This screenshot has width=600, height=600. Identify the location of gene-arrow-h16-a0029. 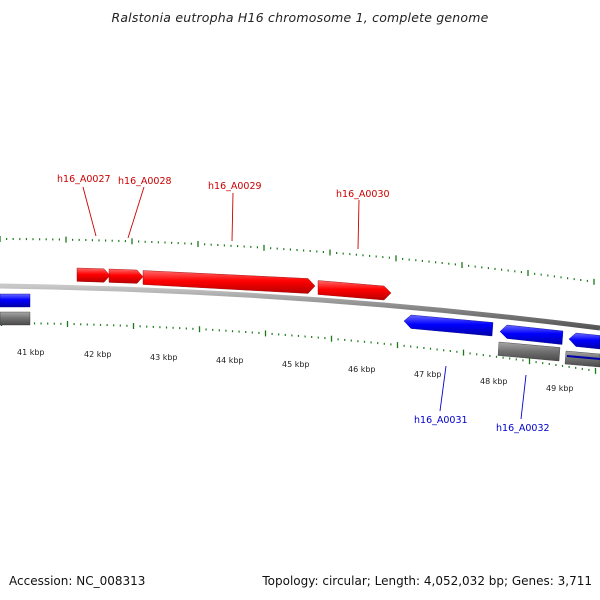
(229, 282).